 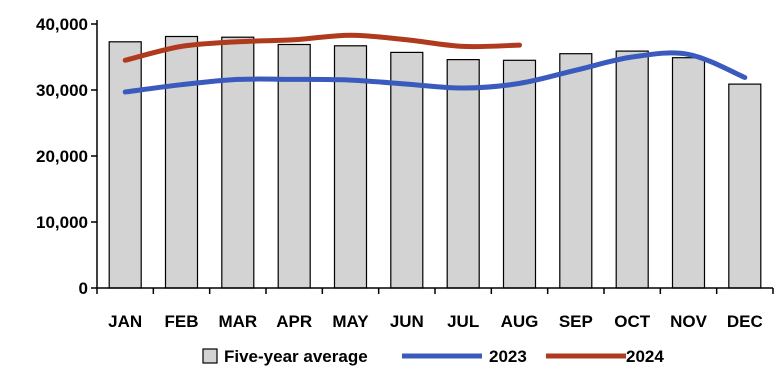 I want to click on y-tick-label: 0, so click(x=83, y=288).